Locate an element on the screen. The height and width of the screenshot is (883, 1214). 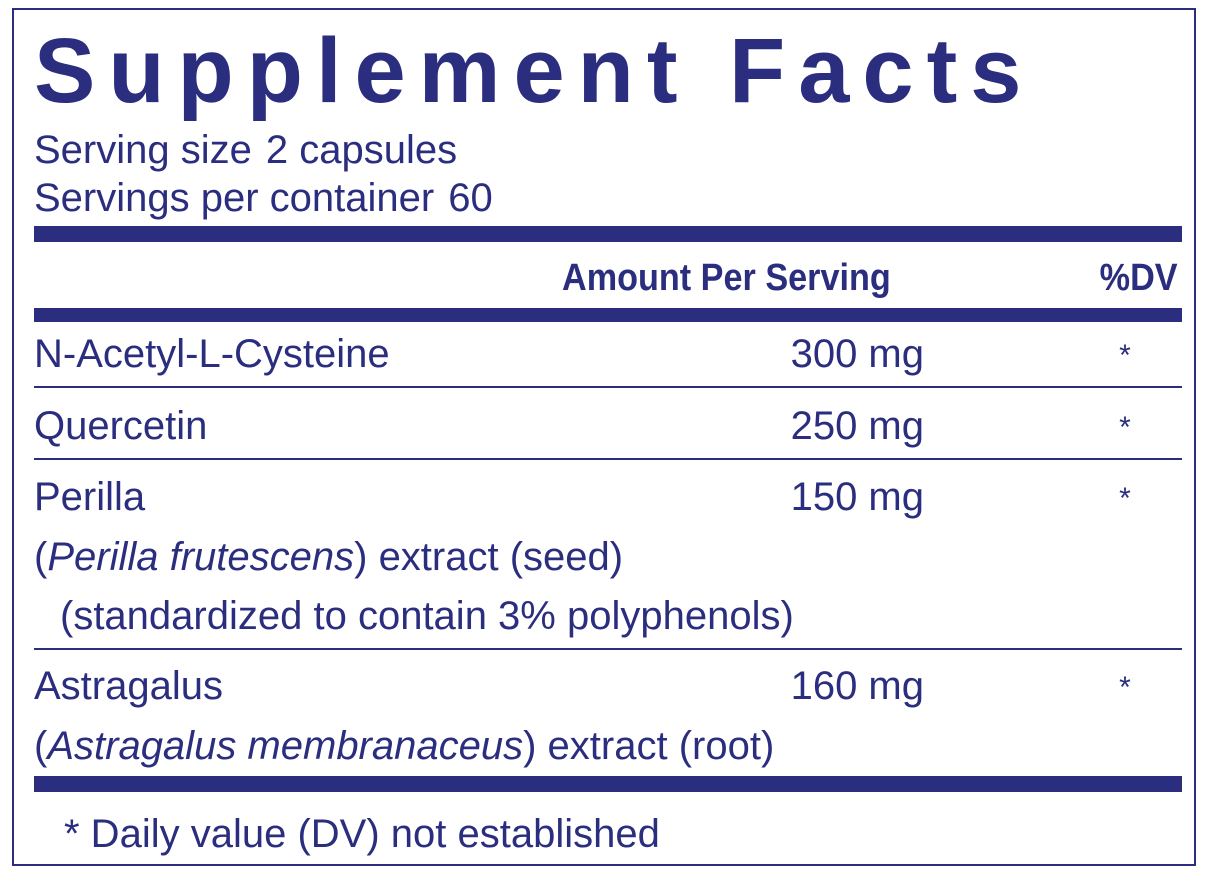
ingredient-source: (Astragalus membranaceus) extract (root) is located at coordinates (404, 746).